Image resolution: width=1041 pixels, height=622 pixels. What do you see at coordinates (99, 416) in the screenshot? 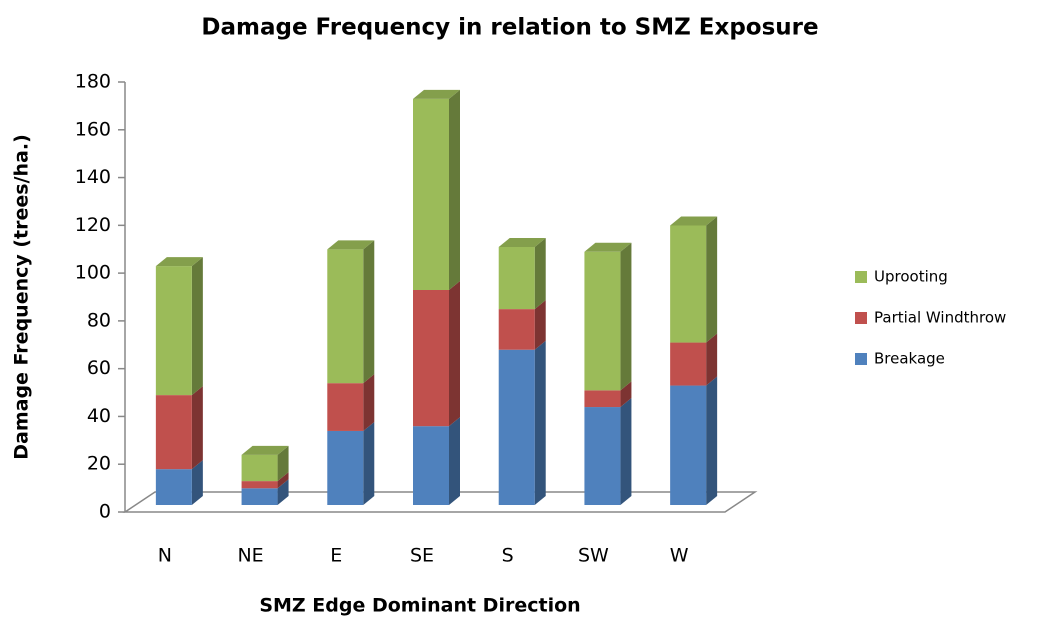
I see `y-tick-label: 40` at bounding box center [99, 416].